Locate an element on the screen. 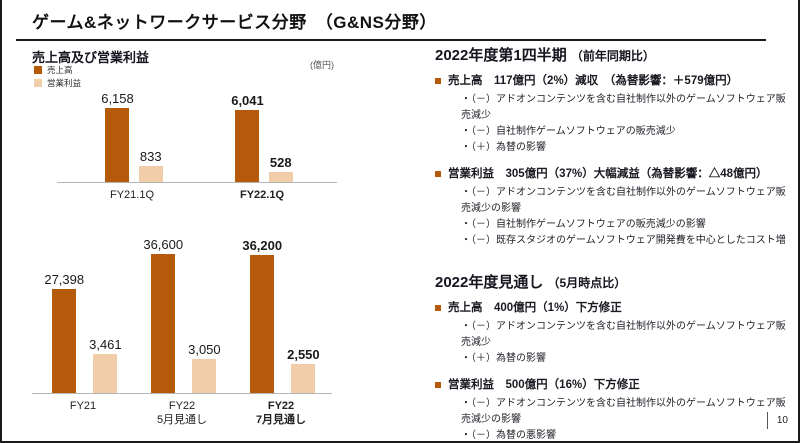 Image resolution: width=800 pixels, height=443 pixels. bar-with-label: 6,158 is located at coordinates (117, 136).